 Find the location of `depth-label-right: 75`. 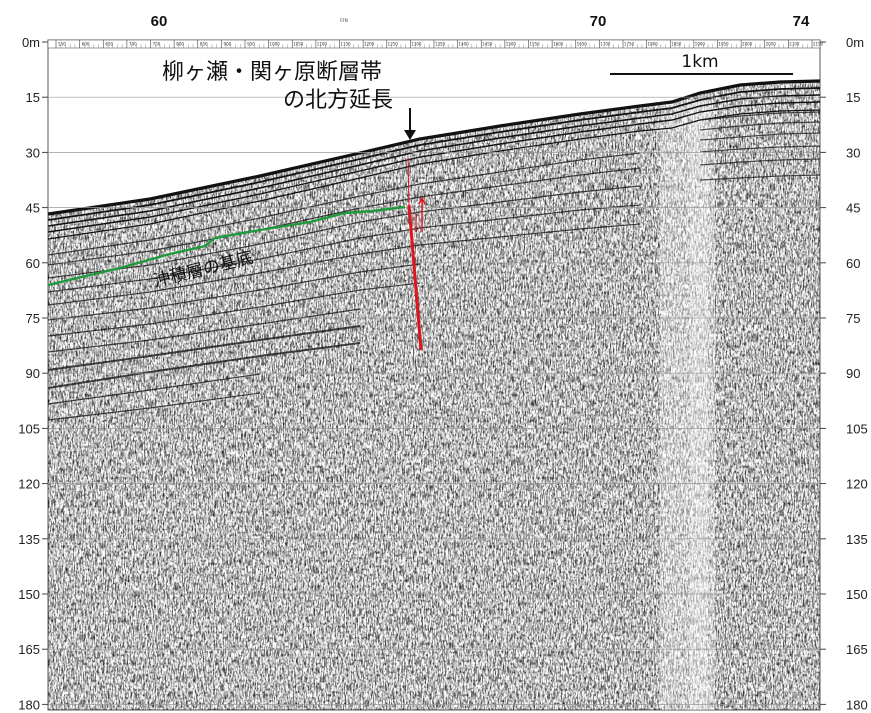

depth-label-right: 75 is located at coordinates (853, 318).